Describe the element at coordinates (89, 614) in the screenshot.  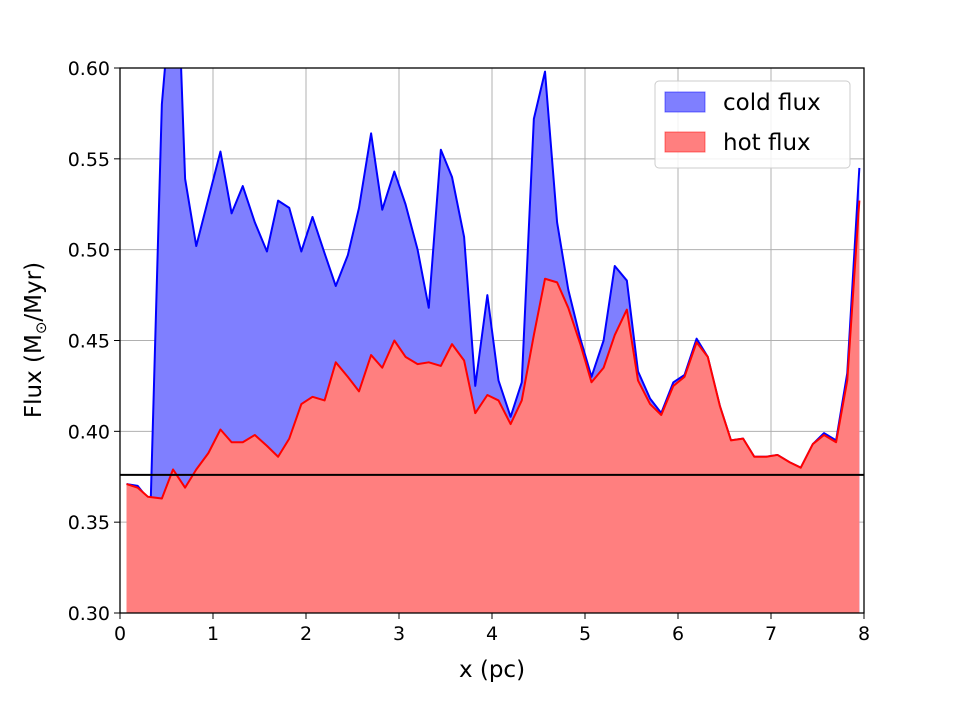
I see `y-tick-label: 0.30` at that location.